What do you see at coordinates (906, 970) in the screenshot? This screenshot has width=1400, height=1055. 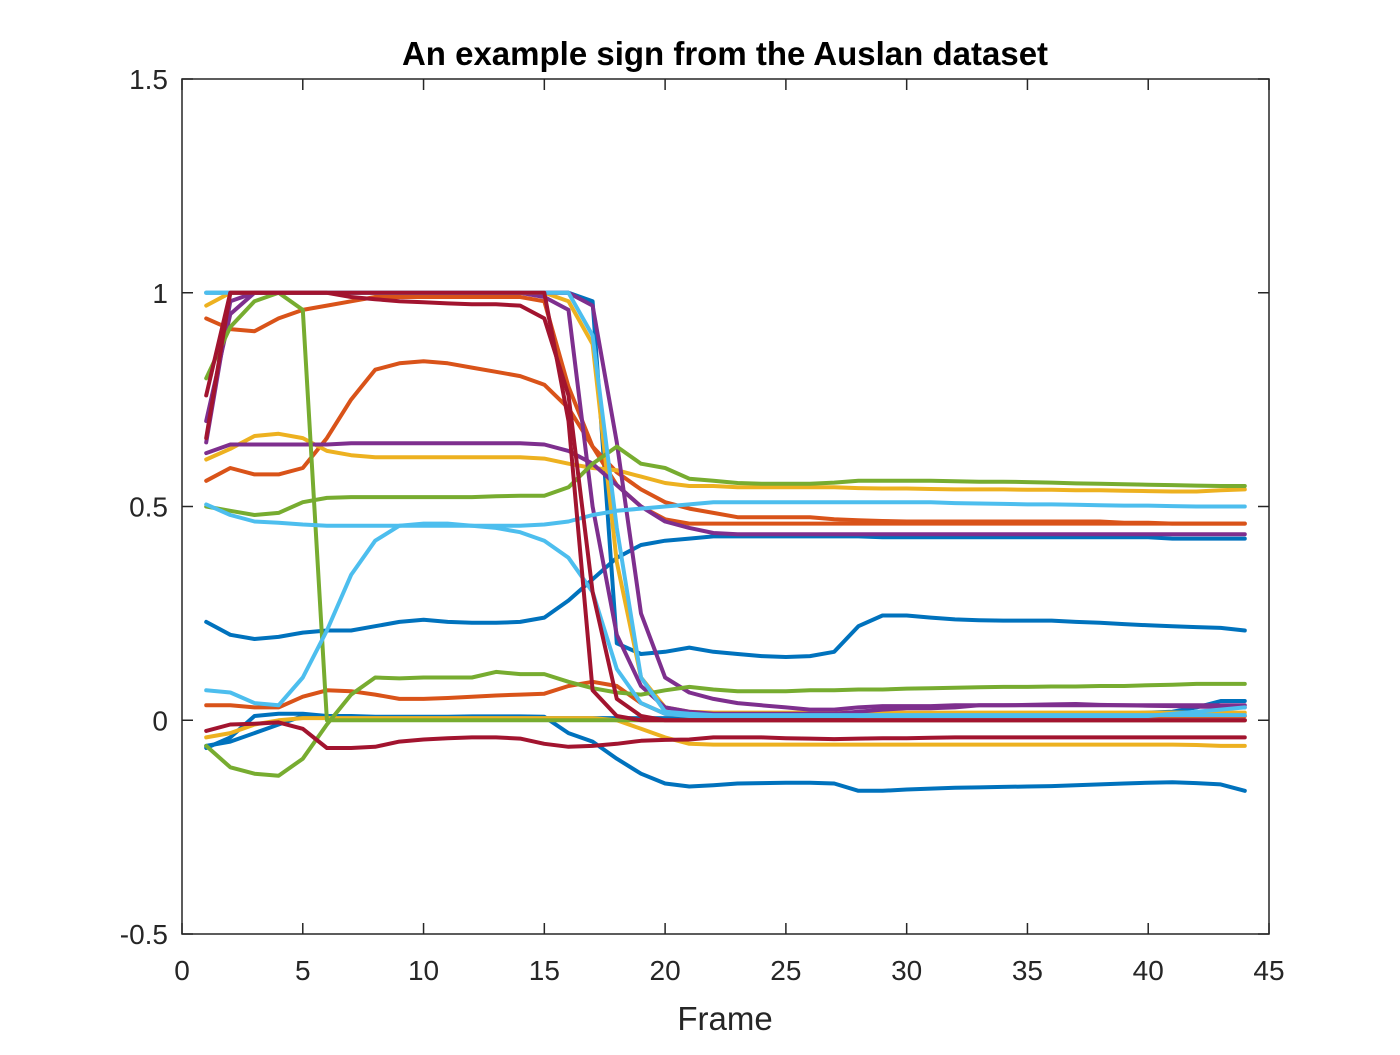 I see `x-tick-label: 30` at bounding box center [906, 970].